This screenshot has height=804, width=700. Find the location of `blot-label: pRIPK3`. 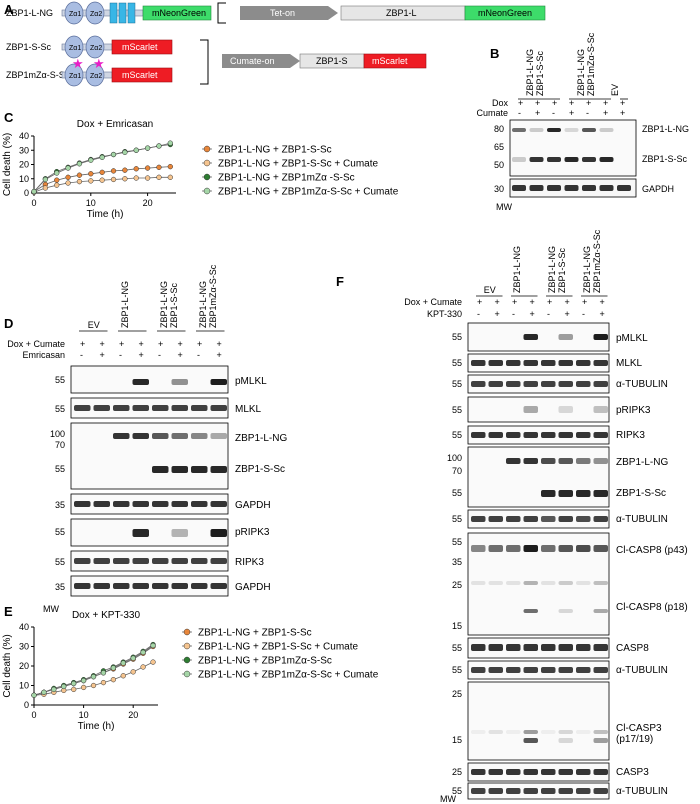

blot-label: pRIPK3 is located at coordinates (633, 410).